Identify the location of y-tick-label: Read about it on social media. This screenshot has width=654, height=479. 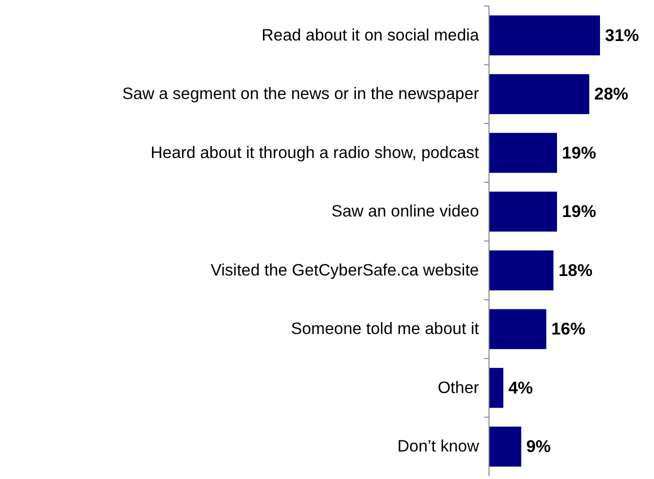
(371, 35).